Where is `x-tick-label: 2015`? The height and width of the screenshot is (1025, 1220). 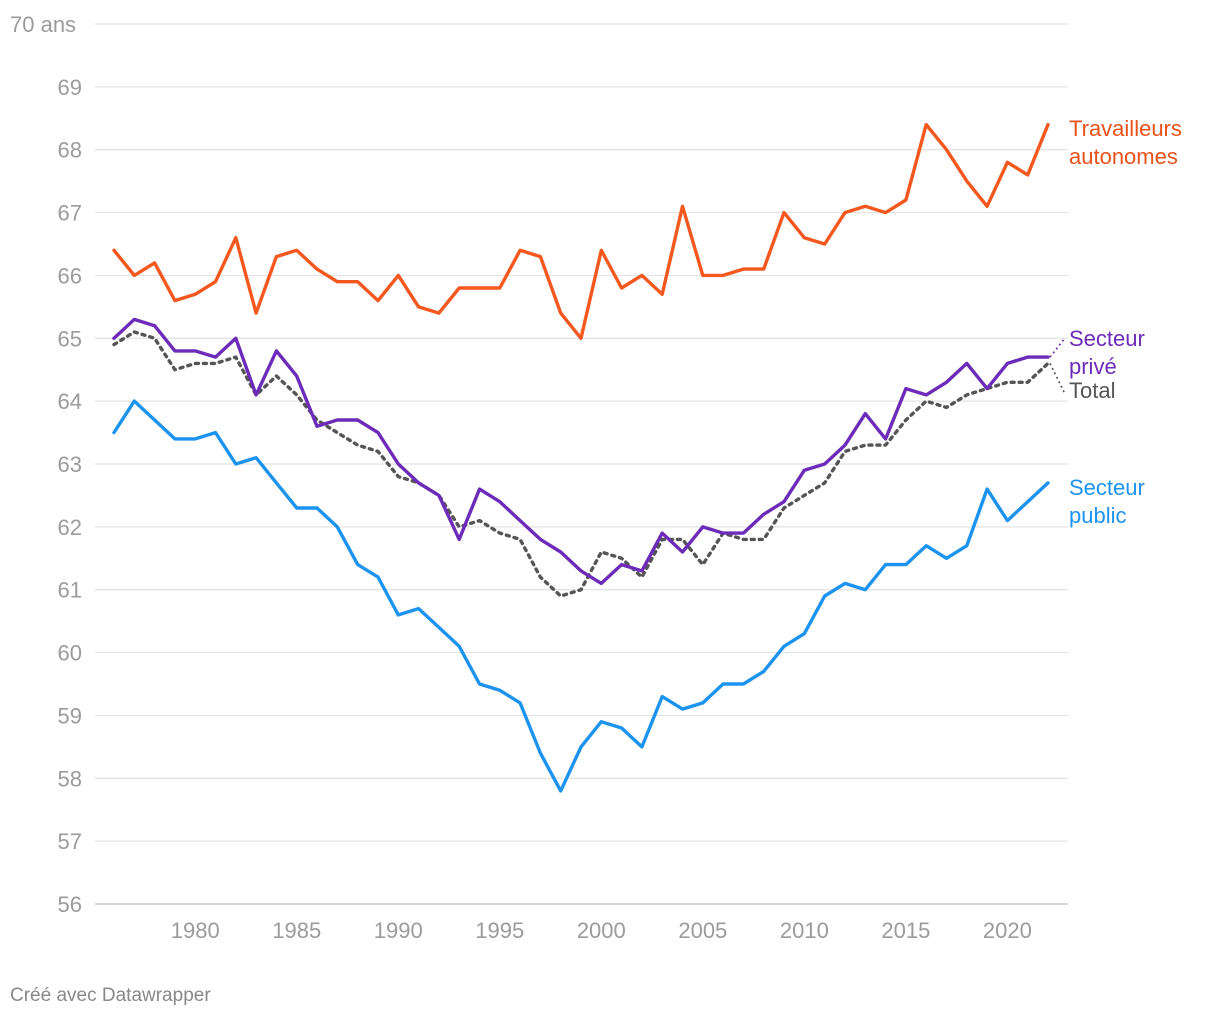 x-tick-label: 2015 is located at coordinates (905, 930).